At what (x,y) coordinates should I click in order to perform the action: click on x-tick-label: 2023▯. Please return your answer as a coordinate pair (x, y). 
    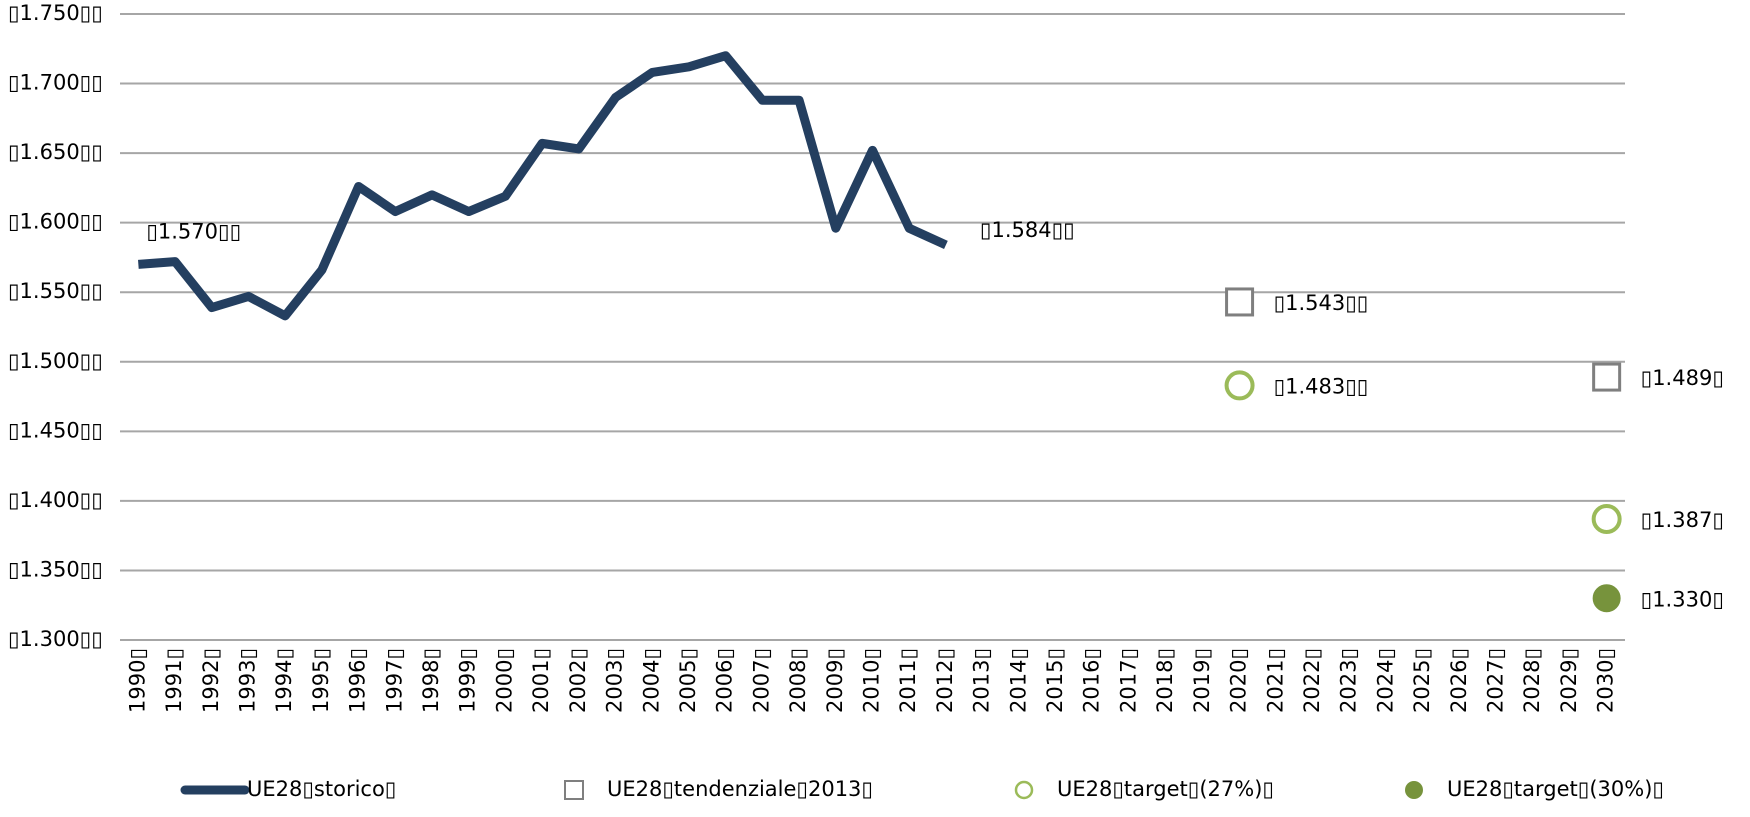
    Looking at the image, I should click on (1349, 680).